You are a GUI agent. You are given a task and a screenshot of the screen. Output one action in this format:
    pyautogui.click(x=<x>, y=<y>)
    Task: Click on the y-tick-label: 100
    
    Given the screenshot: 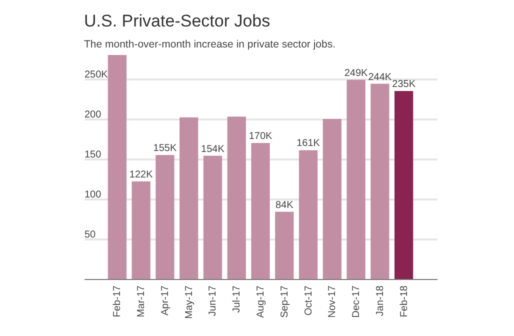 What is the action you would take?
    pyautogui.click(x=93, y=195)
    